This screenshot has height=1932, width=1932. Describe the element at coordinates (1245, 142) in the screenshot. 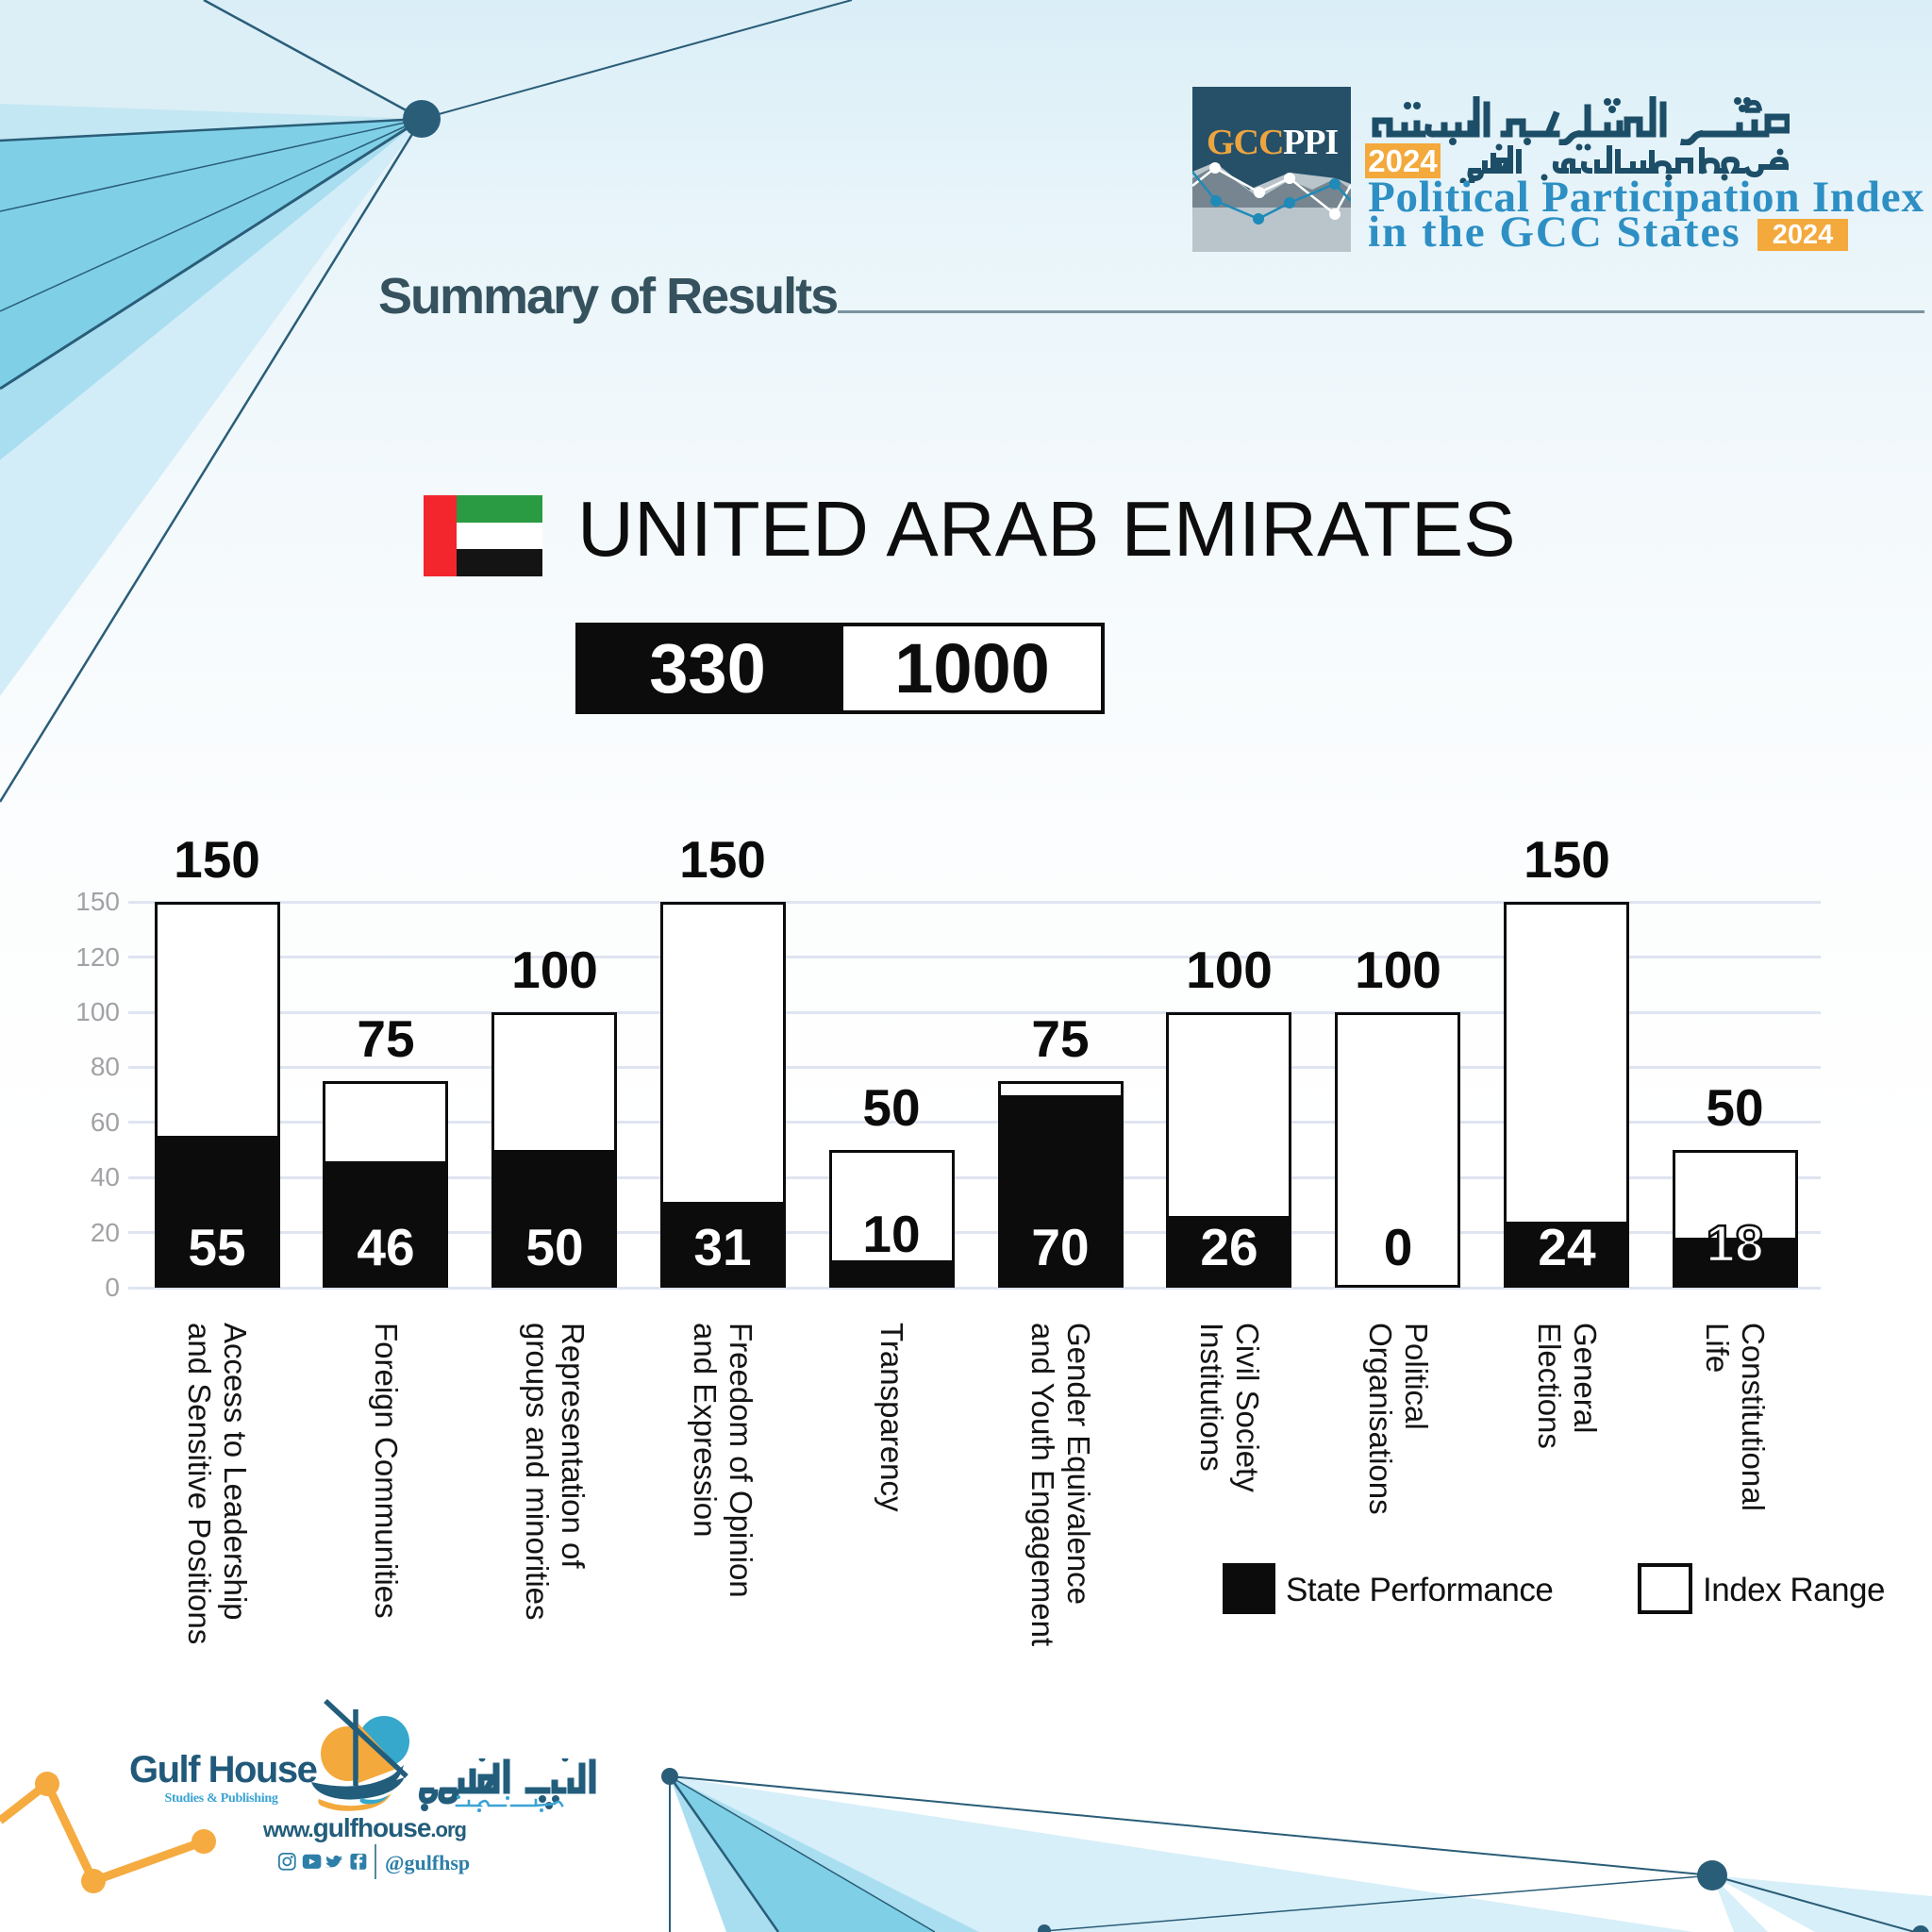

I see `svg-text: GCC` at that location.